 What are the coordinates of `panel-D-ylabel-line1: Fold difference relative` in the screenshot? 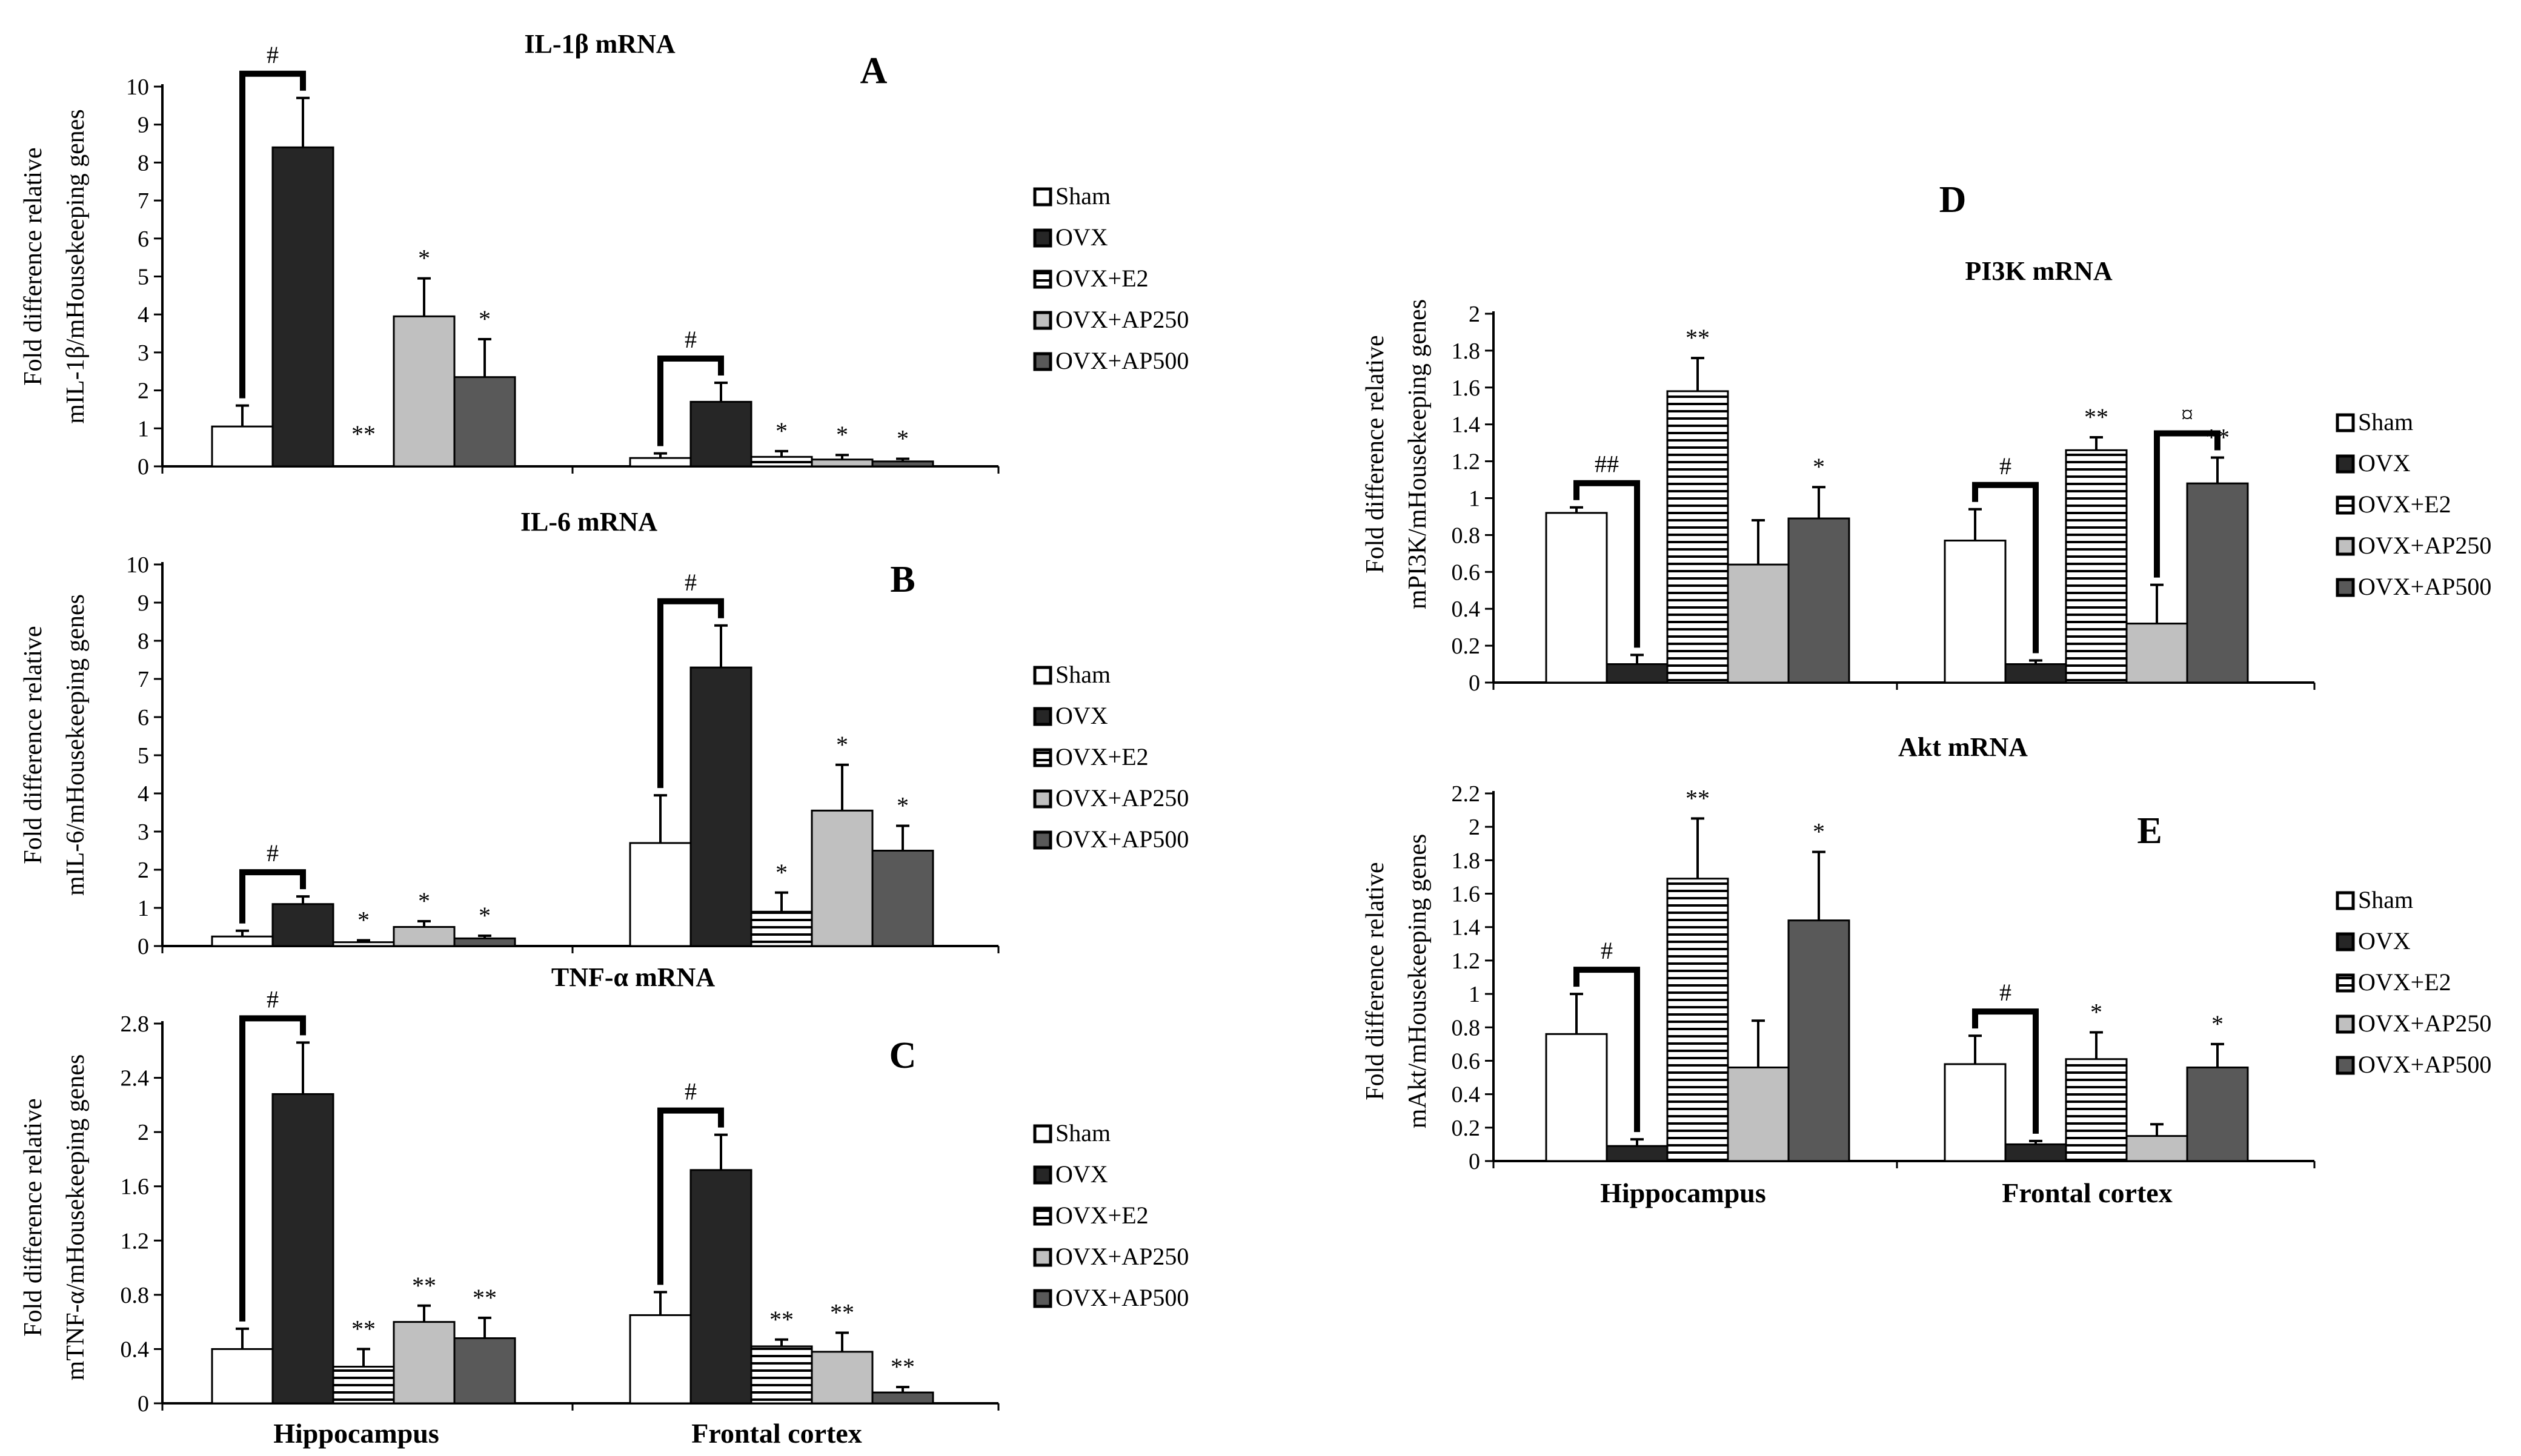 It's located at (1375, 454).